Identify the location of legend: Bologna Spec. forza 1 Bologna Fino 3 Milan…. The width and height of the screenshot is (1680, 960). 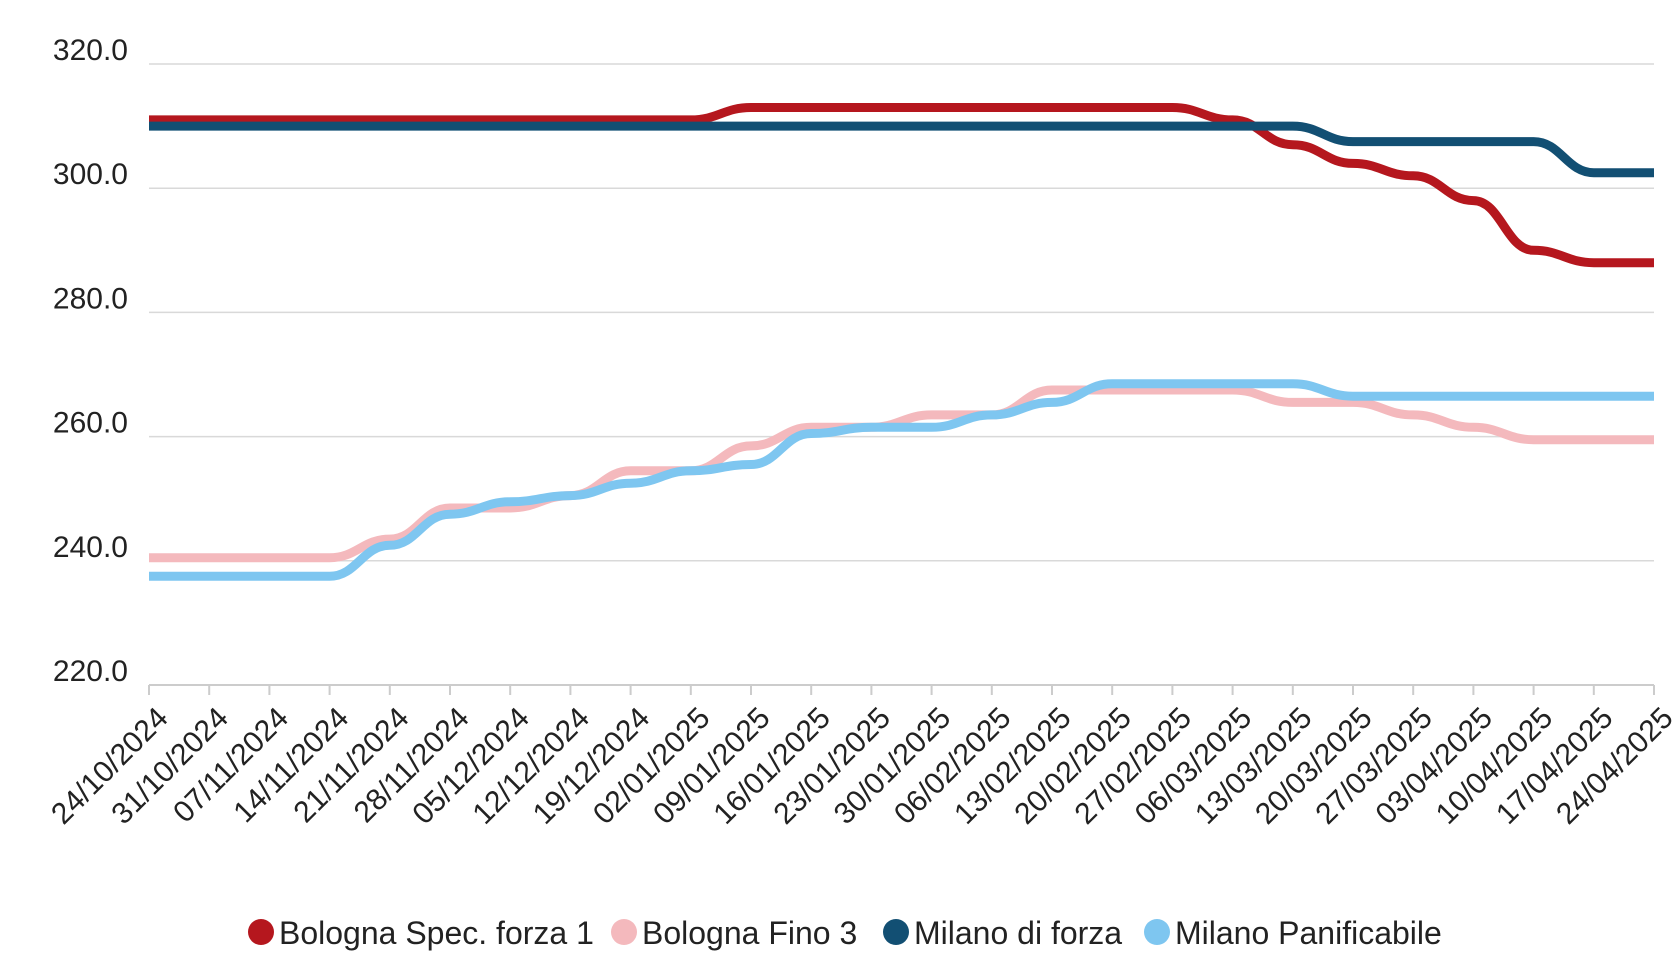
(845, 933).